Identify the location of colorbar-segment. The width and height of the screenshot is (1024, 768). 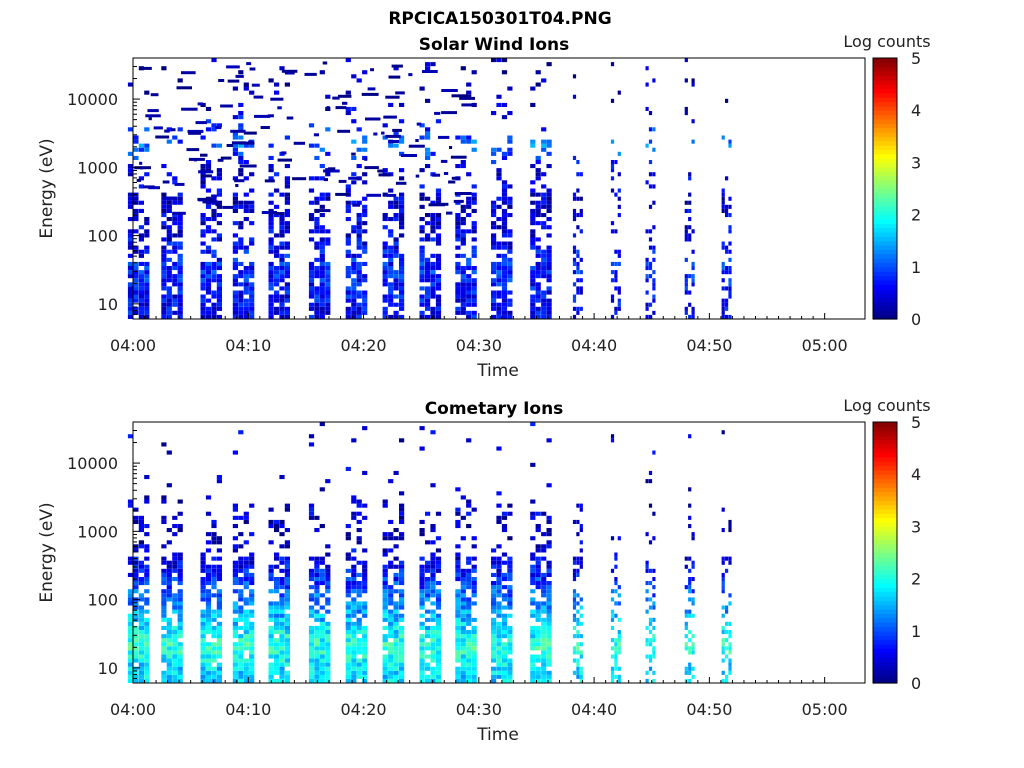
(885, 468).